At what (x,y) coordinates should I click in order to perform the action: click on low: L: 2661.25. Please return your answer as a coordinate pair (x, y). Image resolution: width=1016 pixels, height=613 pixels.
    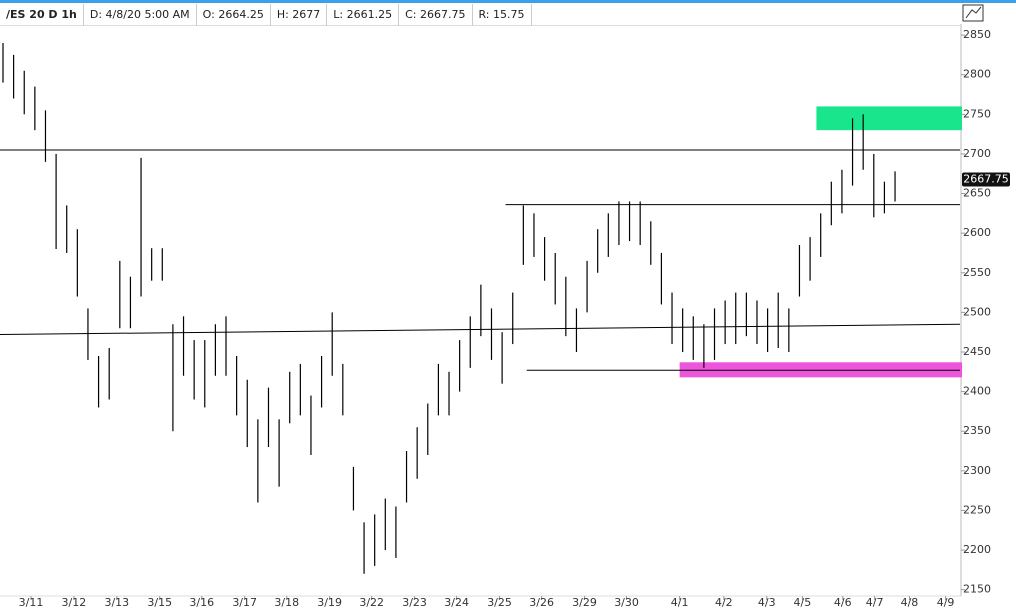
    Looking at the image, I should click on (363, 15).